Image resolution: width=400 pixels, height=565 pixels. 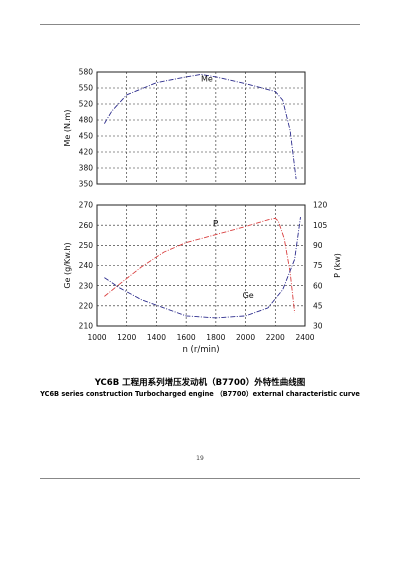 I want to click on torque-panel-frame, so click(x=201, y=128).